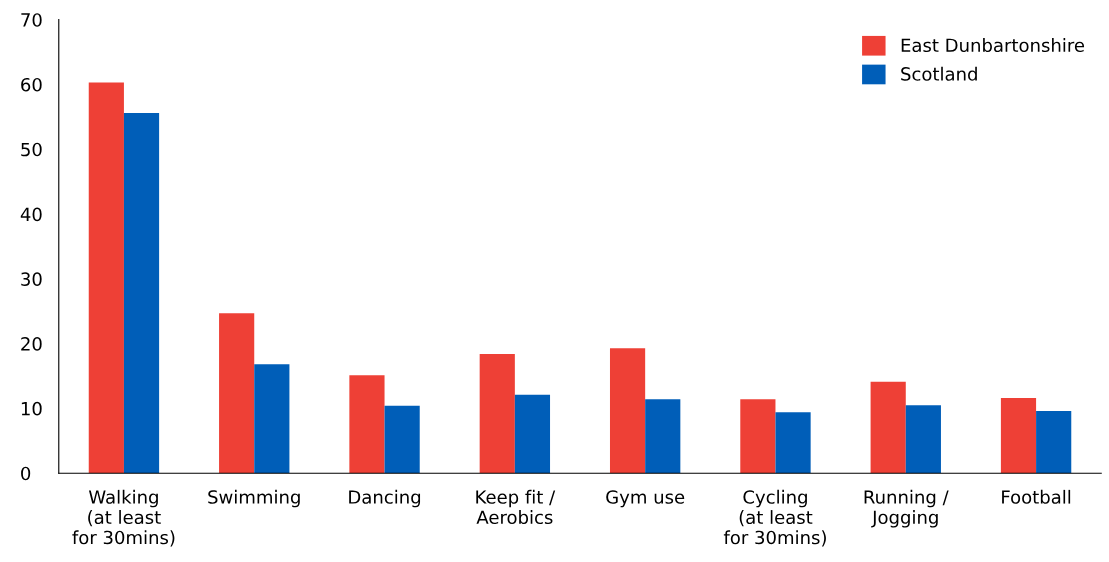 This screenshot has width=1109, height=562. What do you see at coordinates (123, 518) in the screenshot?
I see `x-tick-label: Walking (at least for 30mins)` at bounding box center [123, 518].